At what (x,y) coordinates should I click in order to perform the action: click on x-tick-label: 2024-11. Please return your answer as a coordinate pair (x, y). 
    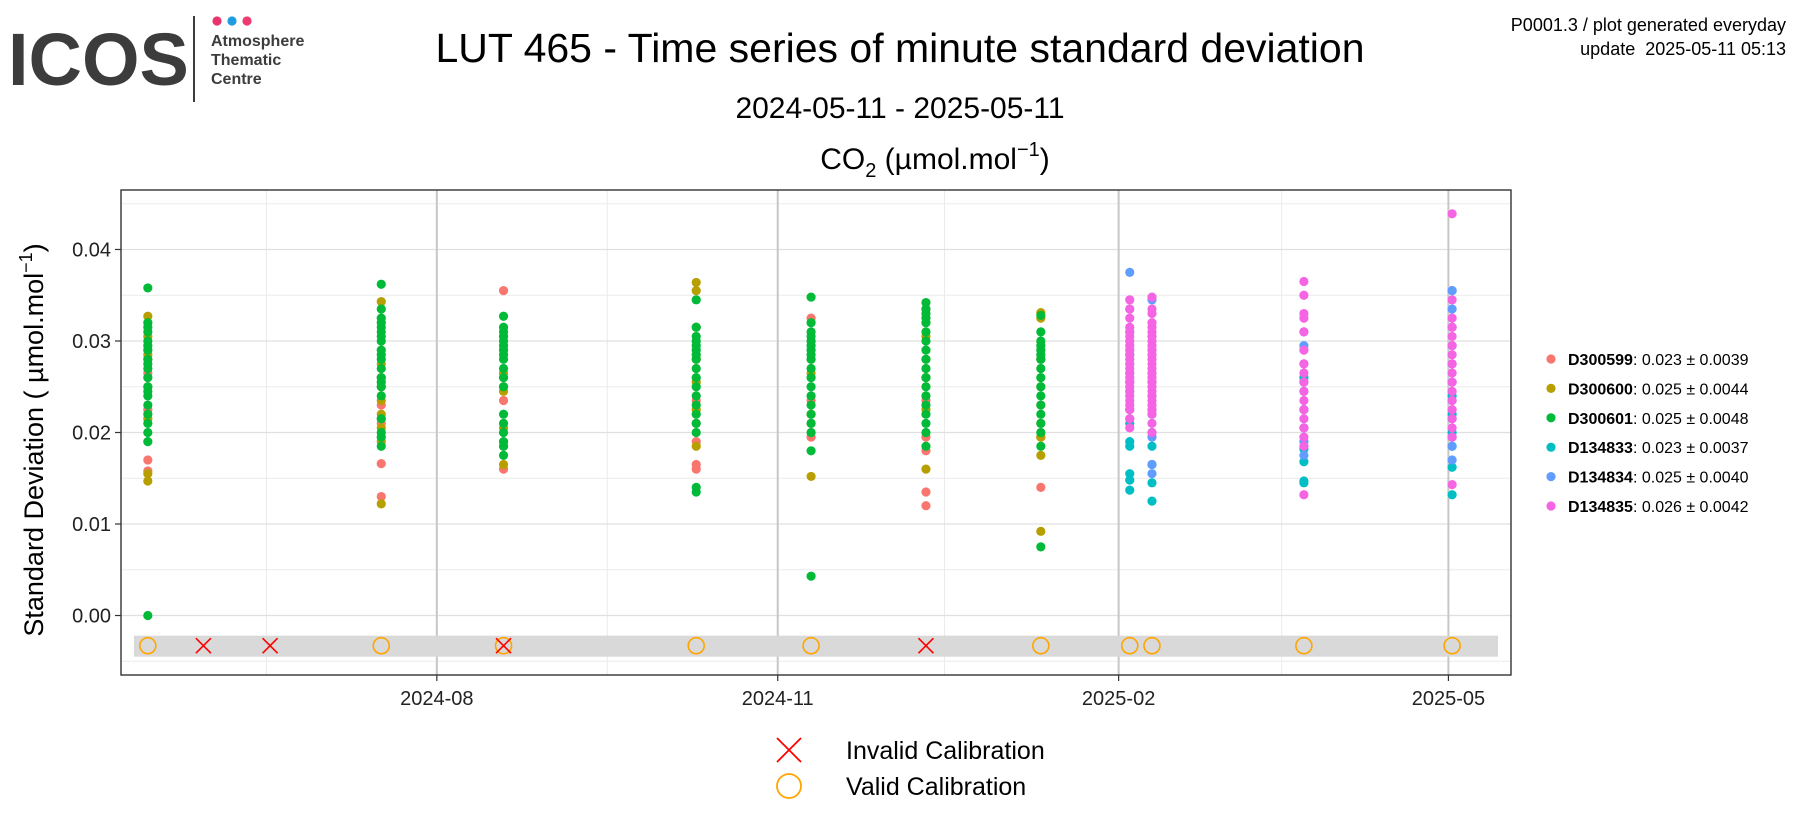
    Looking at the image, I should click on (778, 699).